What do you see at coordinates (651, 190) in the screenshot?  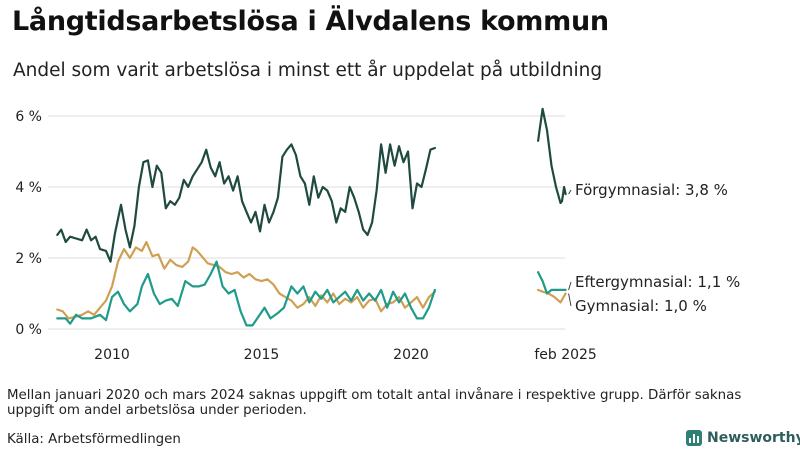 I see `series-end-label: Förgymnasial: 3,8 %` at bounding box center [651, 190].